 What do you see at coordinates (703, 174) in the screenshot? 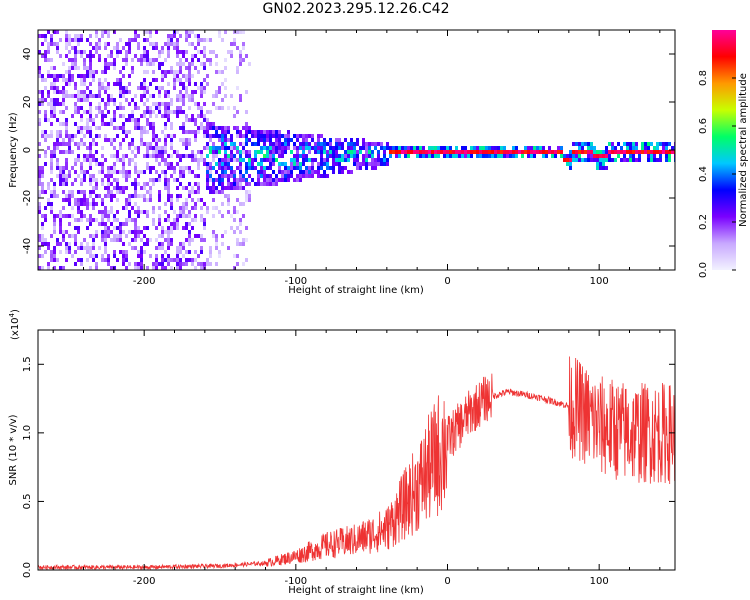
I see `colorbar-tick-label: 0.4` at bounding box center [703, 174].